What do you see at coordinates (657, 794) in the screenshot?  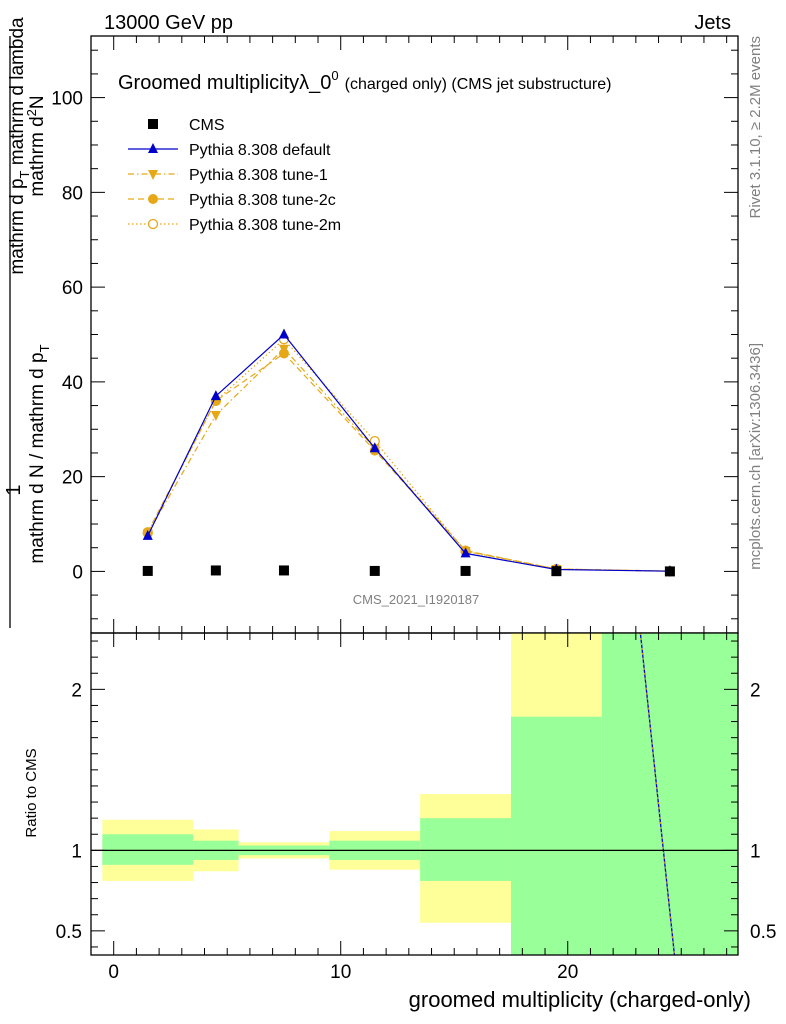 I see `ratio-tune-line` at bounding box center [657, 794].